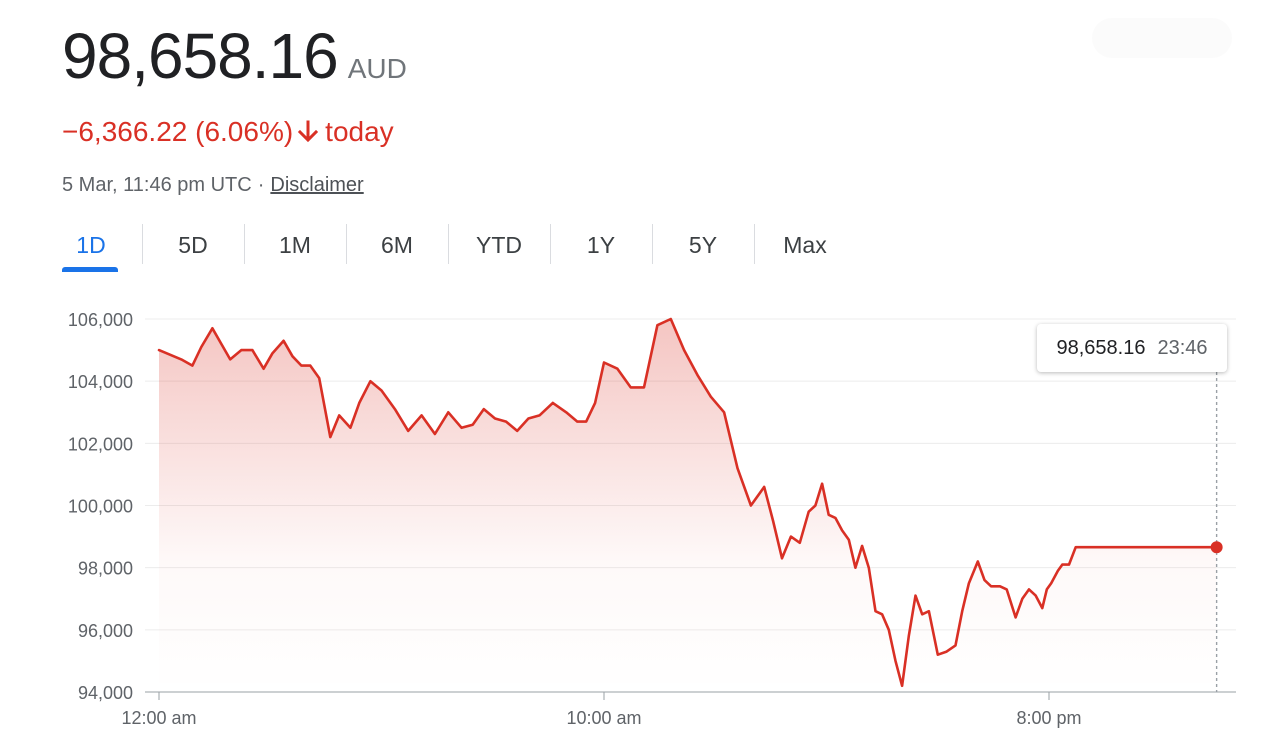 The image size is (1270, 740). I want to click on x-tick-label: 10:00 am, so click(603, 718).